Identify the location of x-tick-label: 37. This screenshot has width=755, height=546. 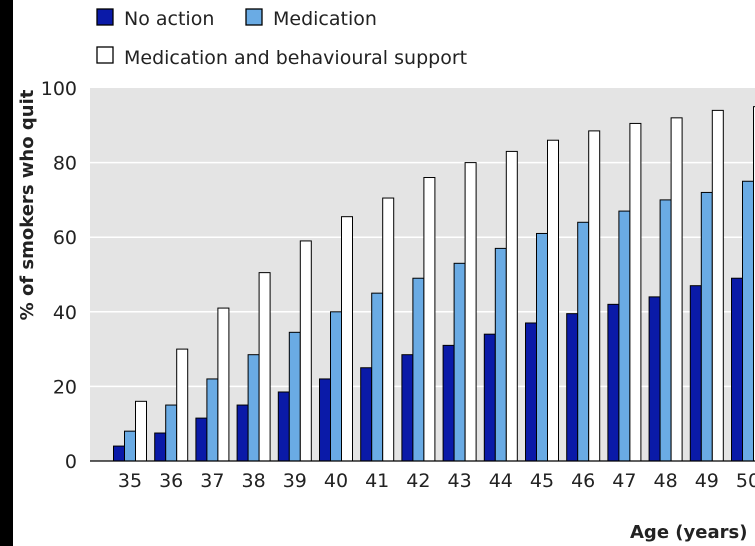
(212, 481).